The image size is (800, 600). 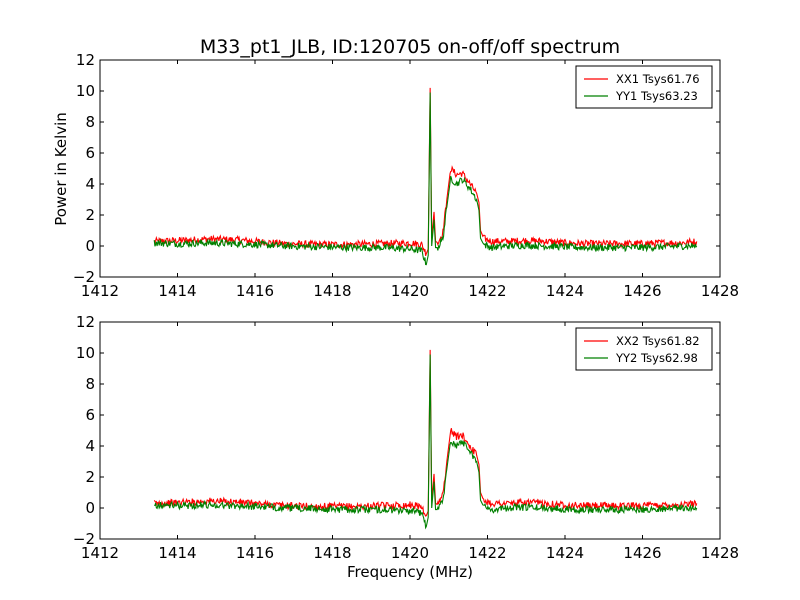 What do you see at coordinates (656, 96) in the screenshot?
I see `legend-label: YY1 Tsys63.23` at bounding box center [656, 96].